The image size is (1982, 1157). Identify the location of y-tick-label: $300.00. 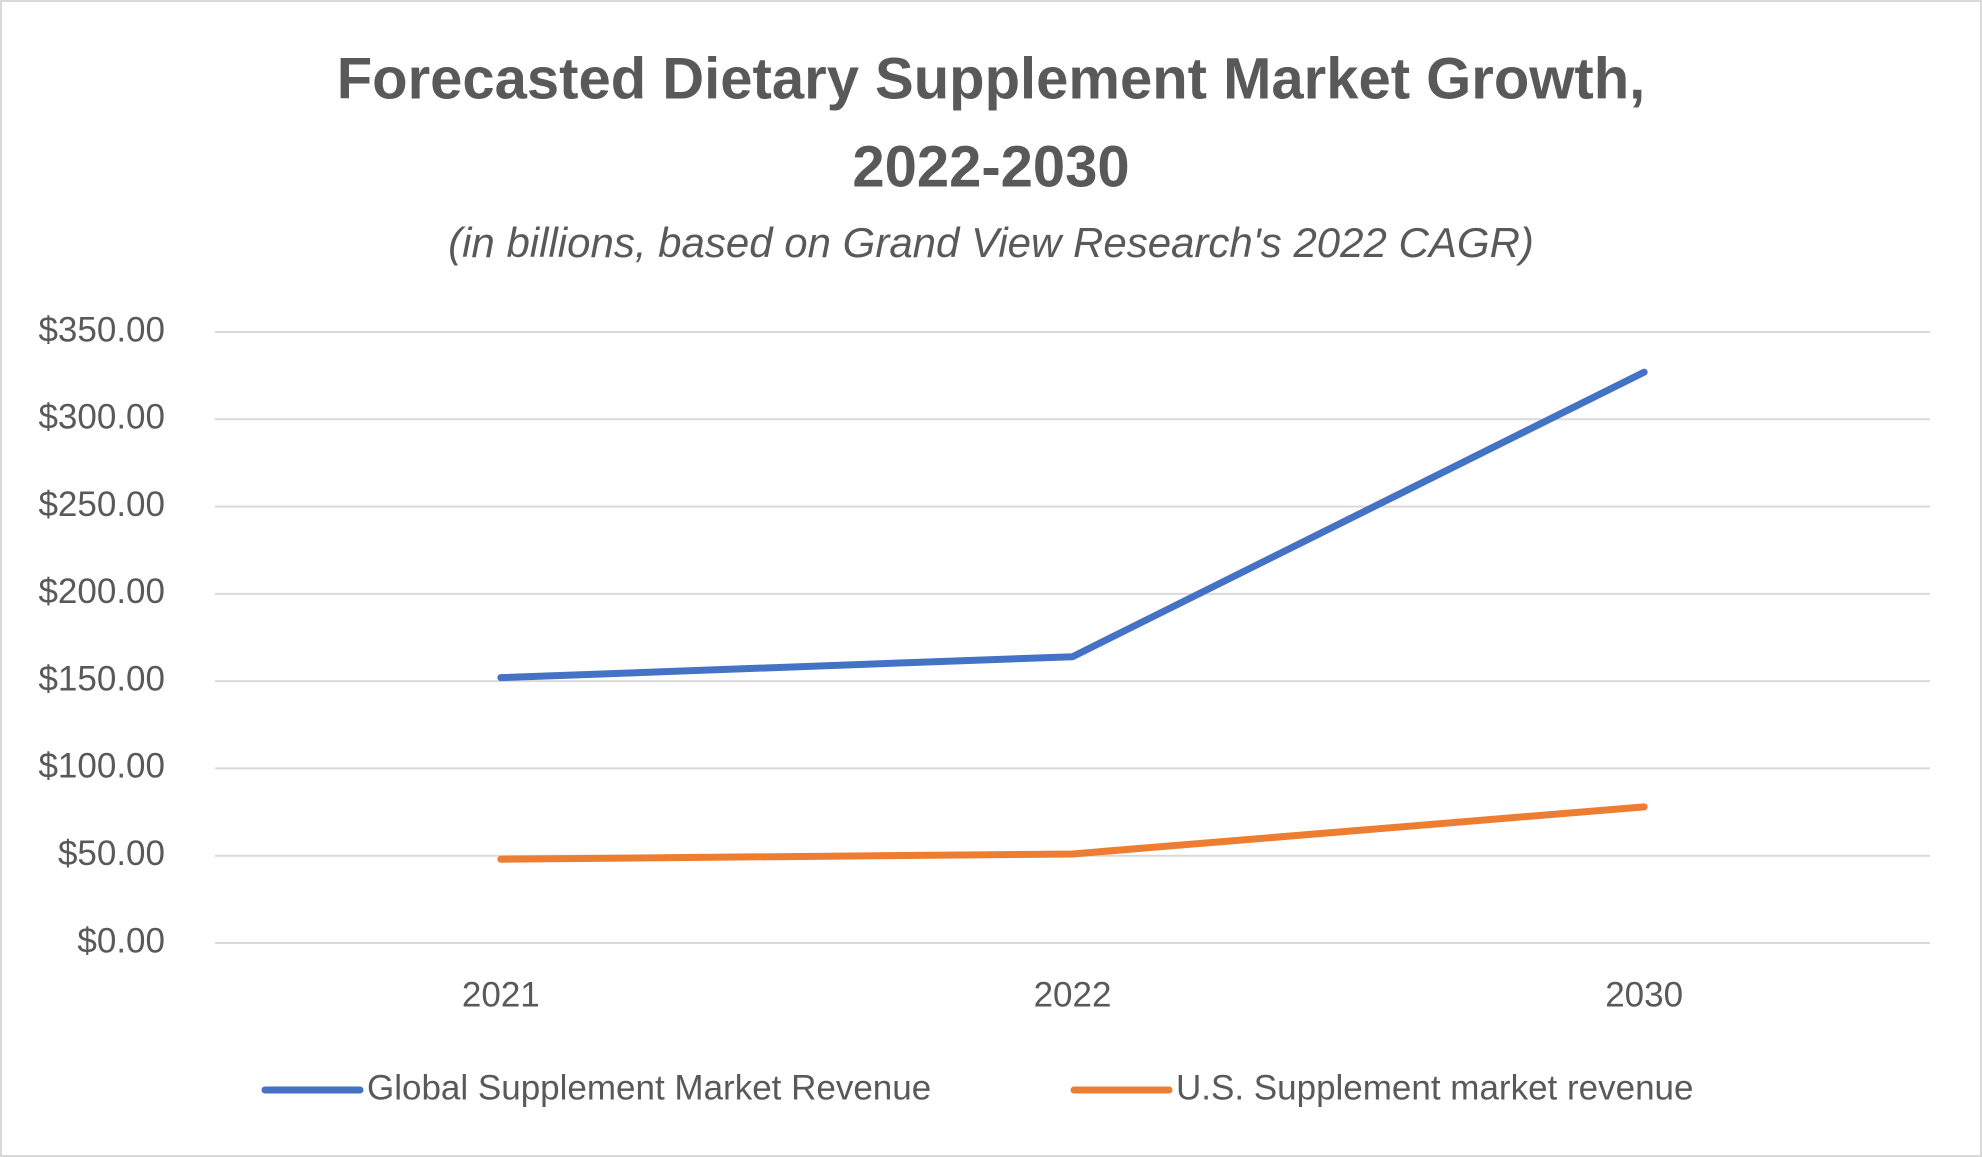
(101, 417).